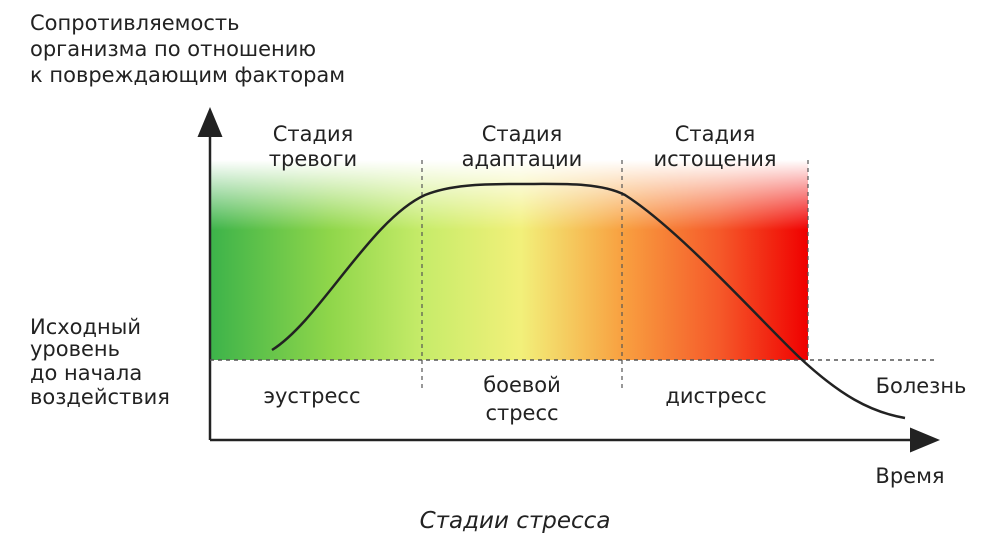 The image size is (990, 537). What do you see at coordinates (521, 413) in the screenshot?
I see `zone-label: стресс` at bounding box center [521, 413].